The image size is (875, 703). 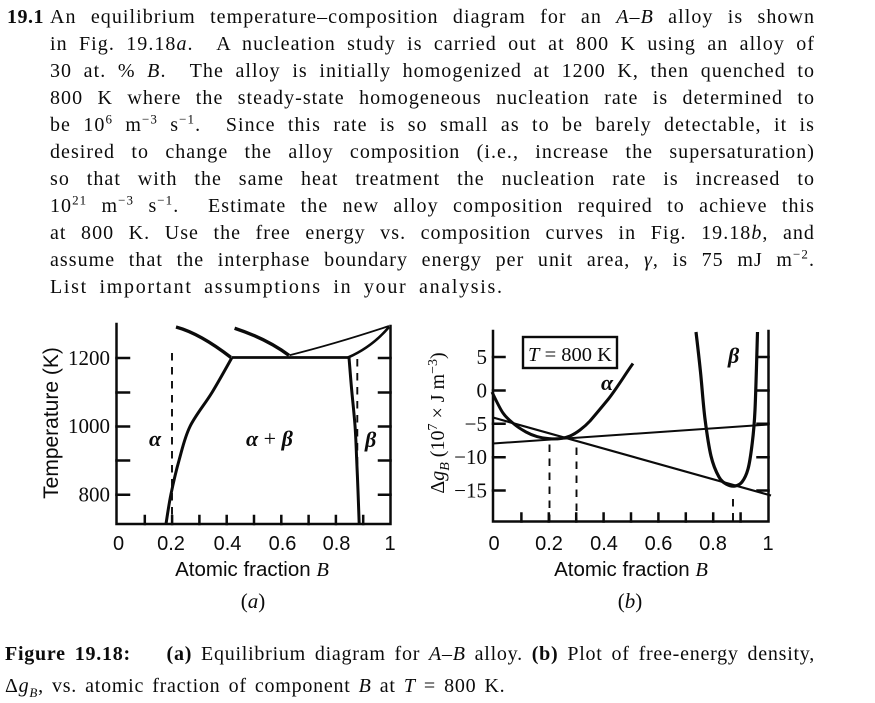 I want to click on svg-text: (a), so click(x=253, y=601).